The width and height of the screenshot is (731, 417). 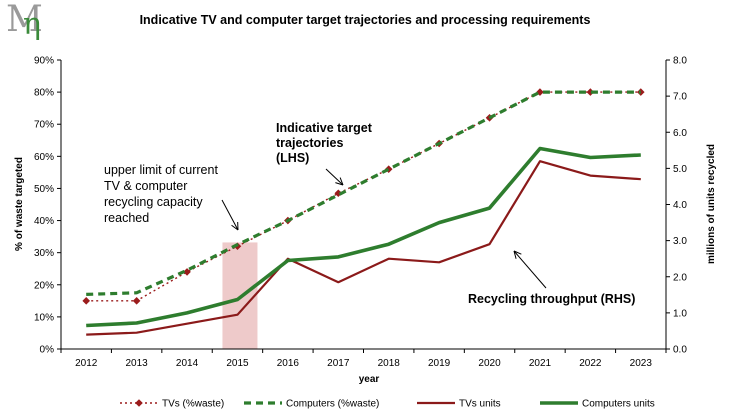 I want to click on annotation-throughput: Recycling throughput (RHS), so click(x=551, y=299).